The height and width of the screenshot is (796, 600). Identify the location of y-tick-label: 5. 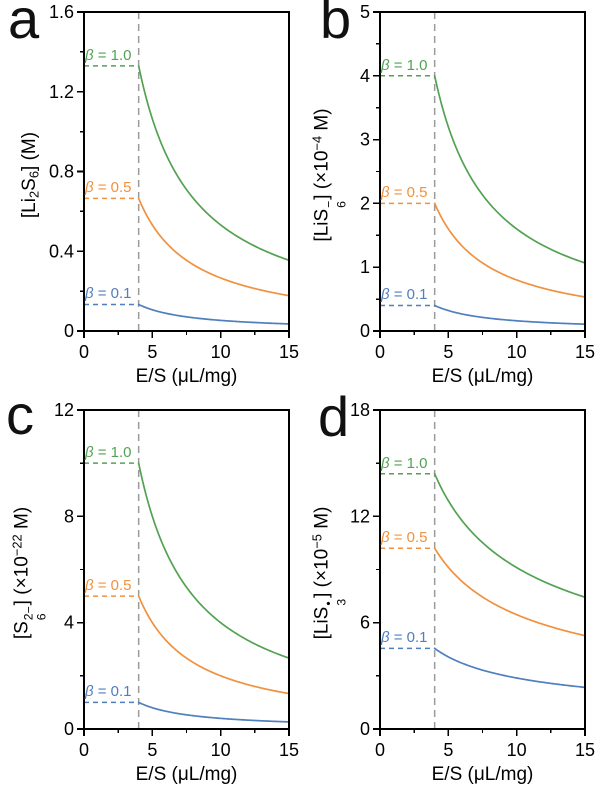
(365, 12).